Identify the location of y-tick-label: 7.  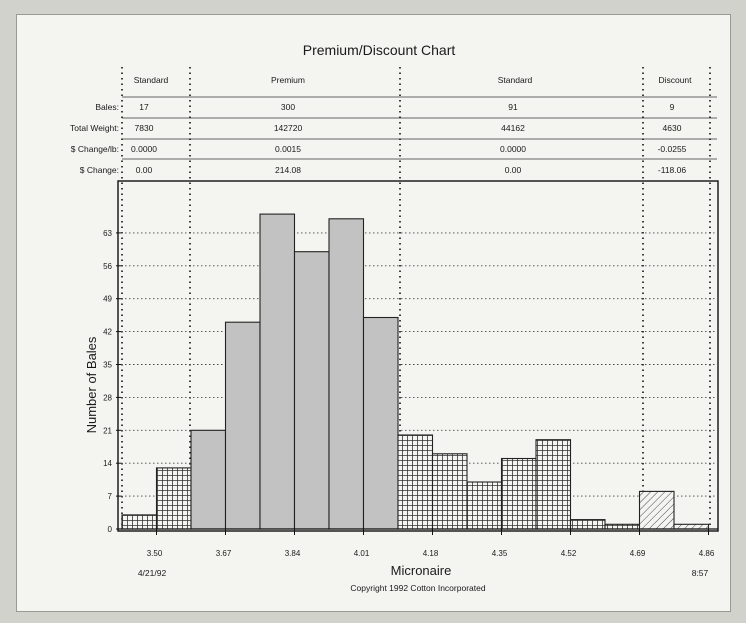
(110, 496).